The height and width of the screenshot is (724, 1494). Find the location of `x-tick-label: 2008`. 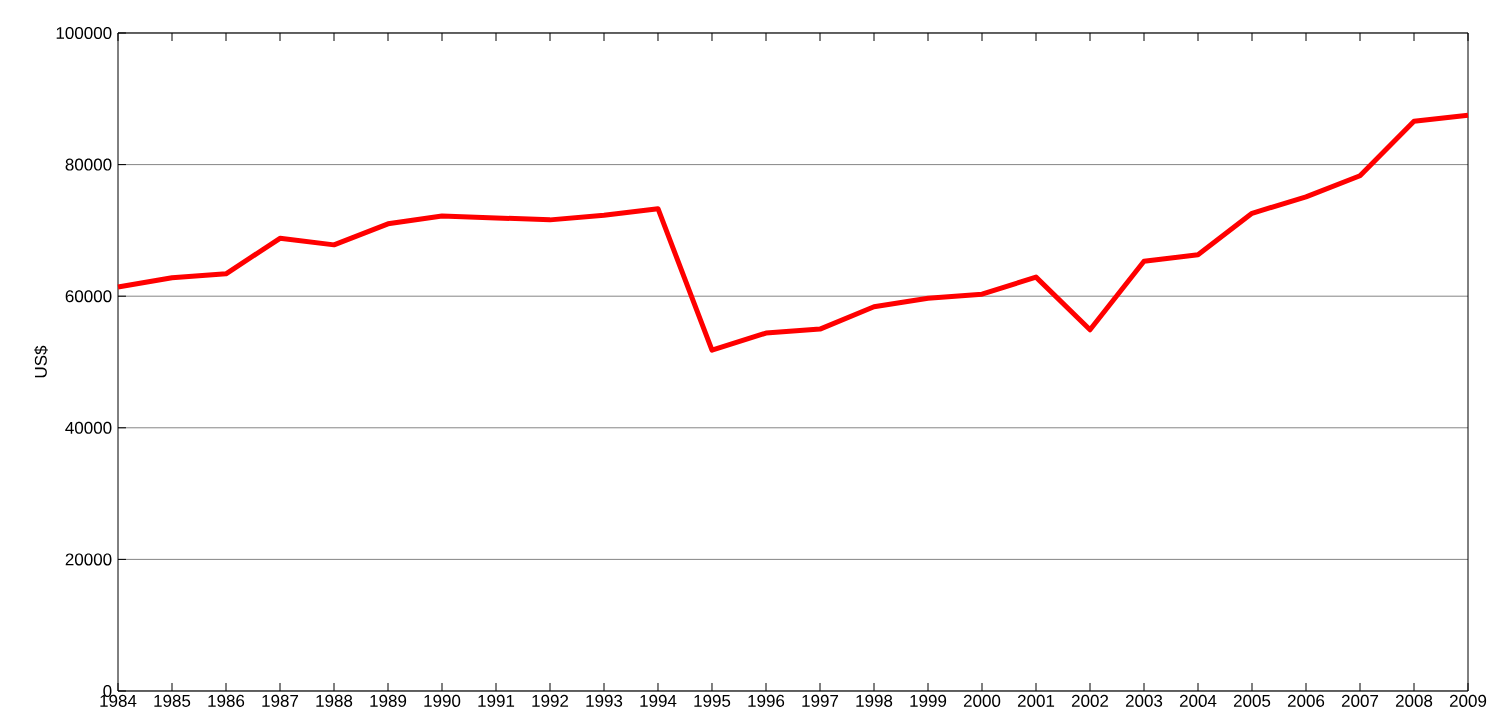

x-tick-label: 2008 is located at coordinates (1414, 700).